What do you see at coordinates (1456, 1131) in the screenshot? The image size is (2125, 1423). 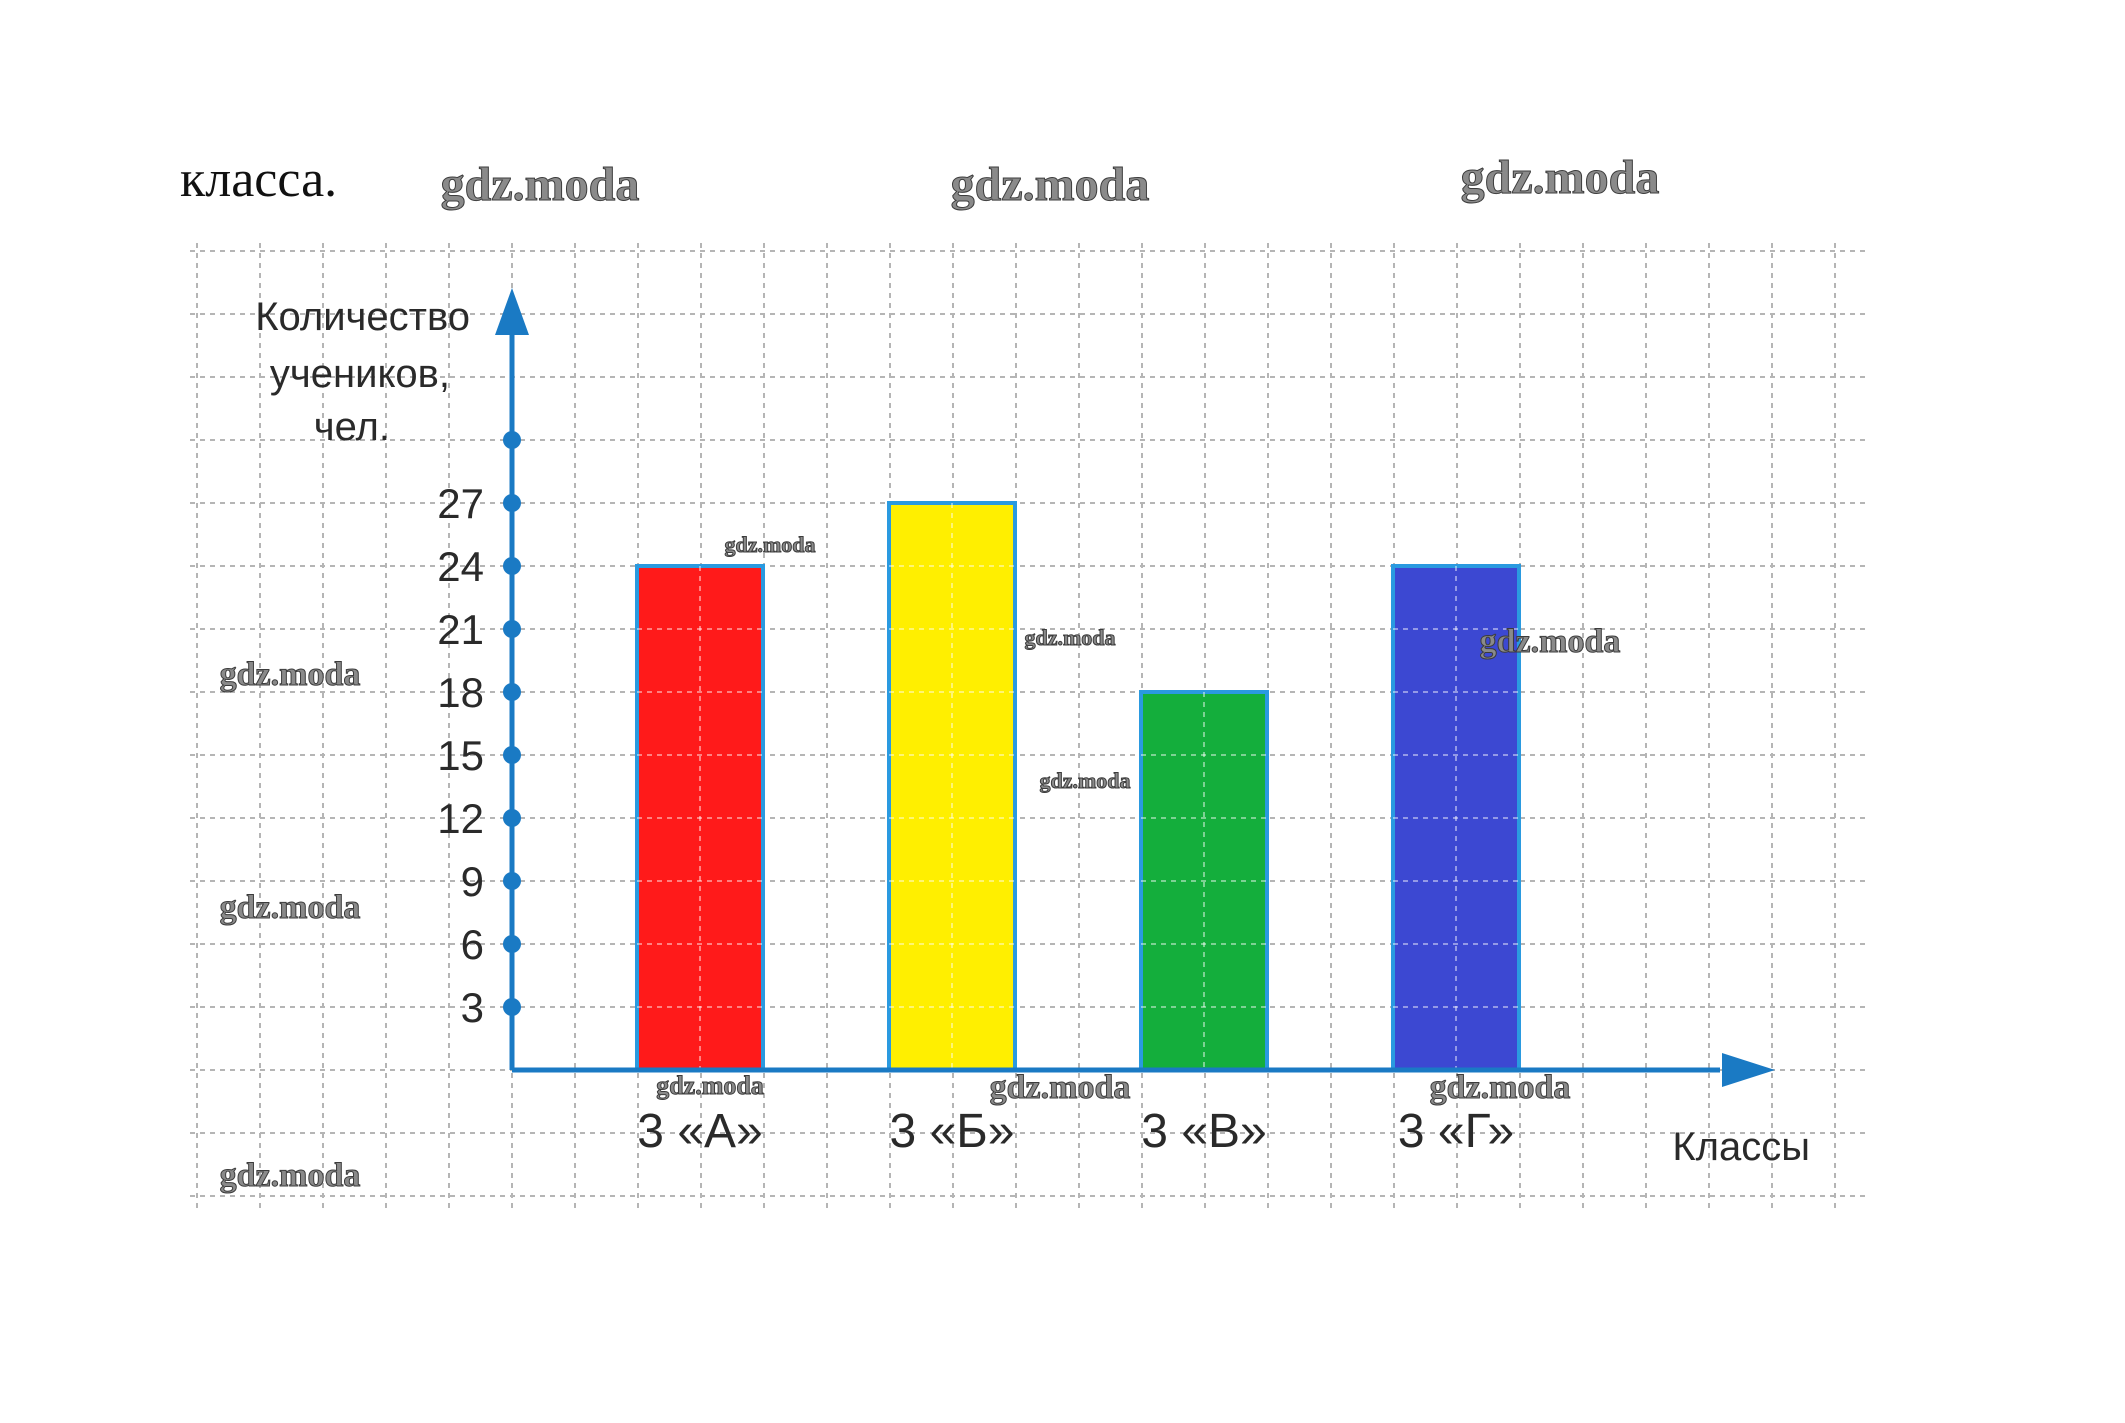 I see `category-label: 3 «Г»` at bounding box center [1456, 1131].